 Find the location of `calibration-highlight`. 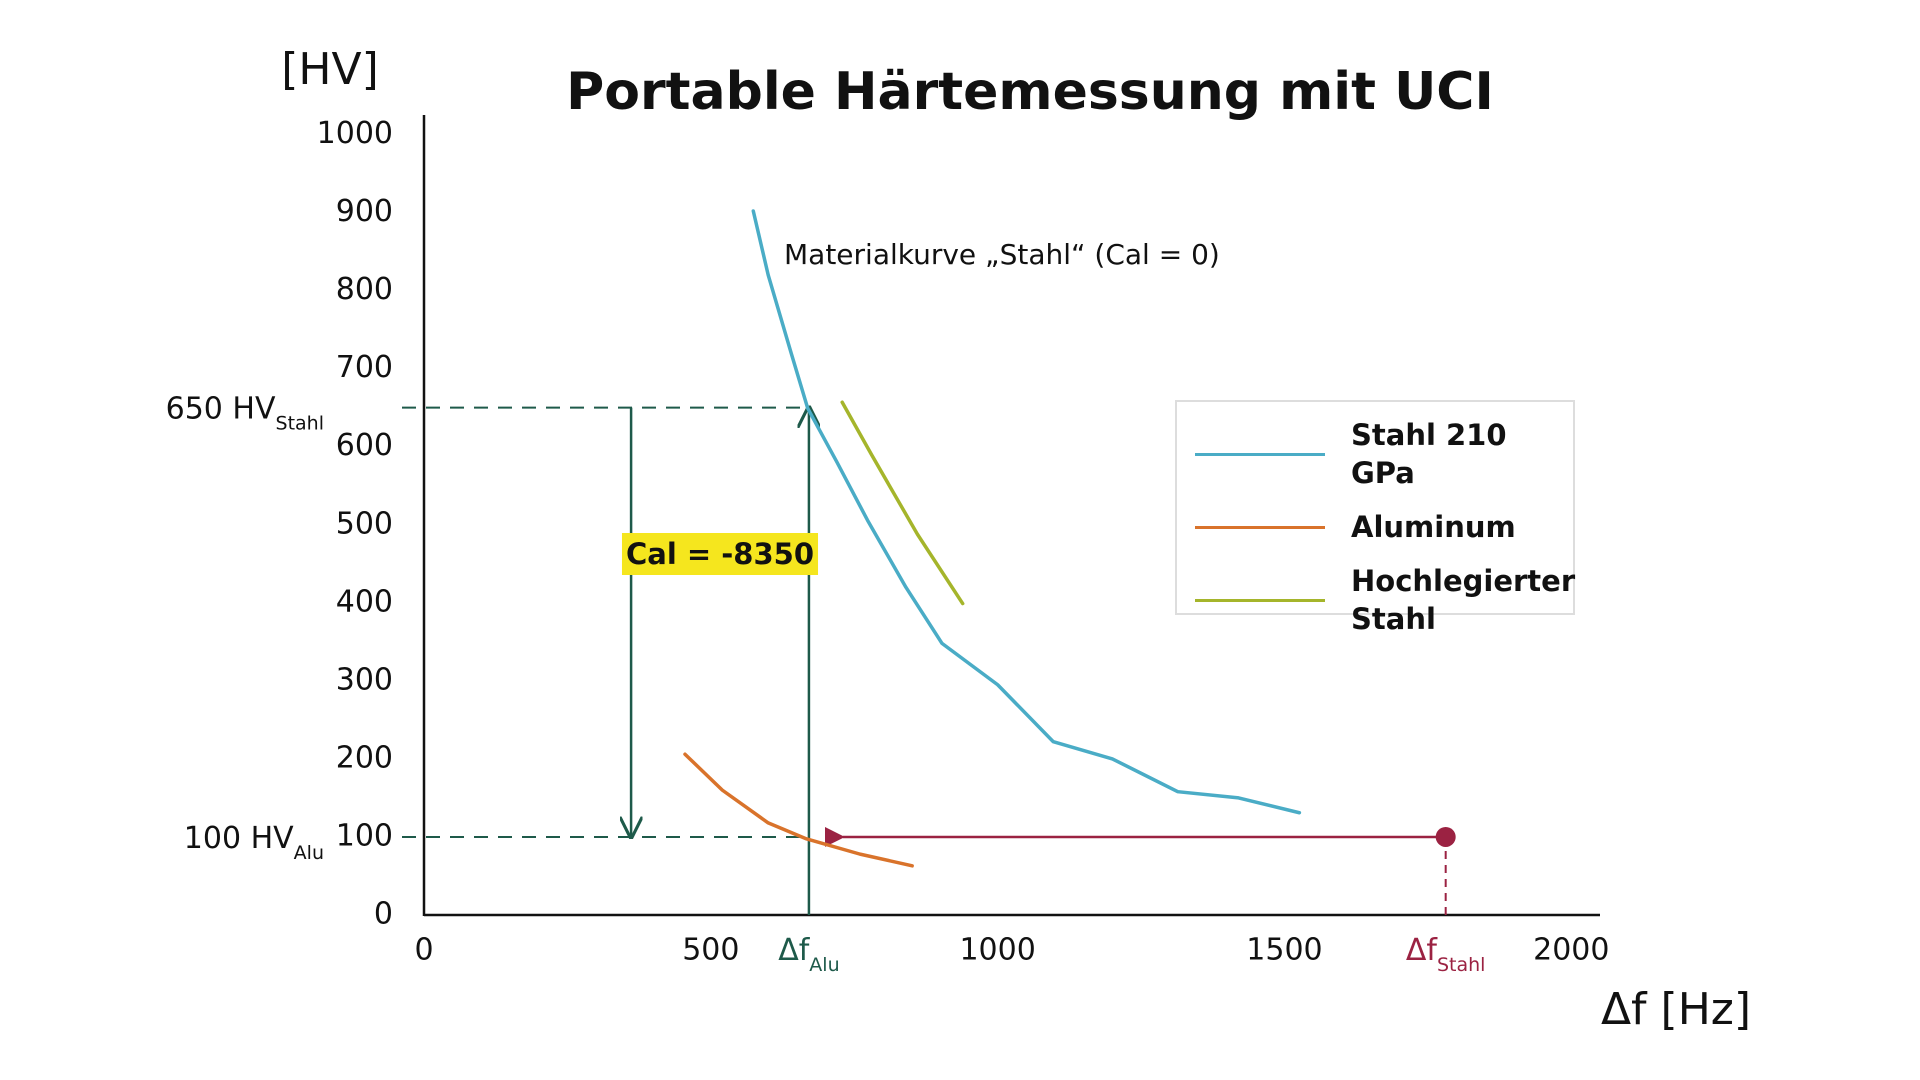

calibration-highlight is located at coordinates (720, 554).